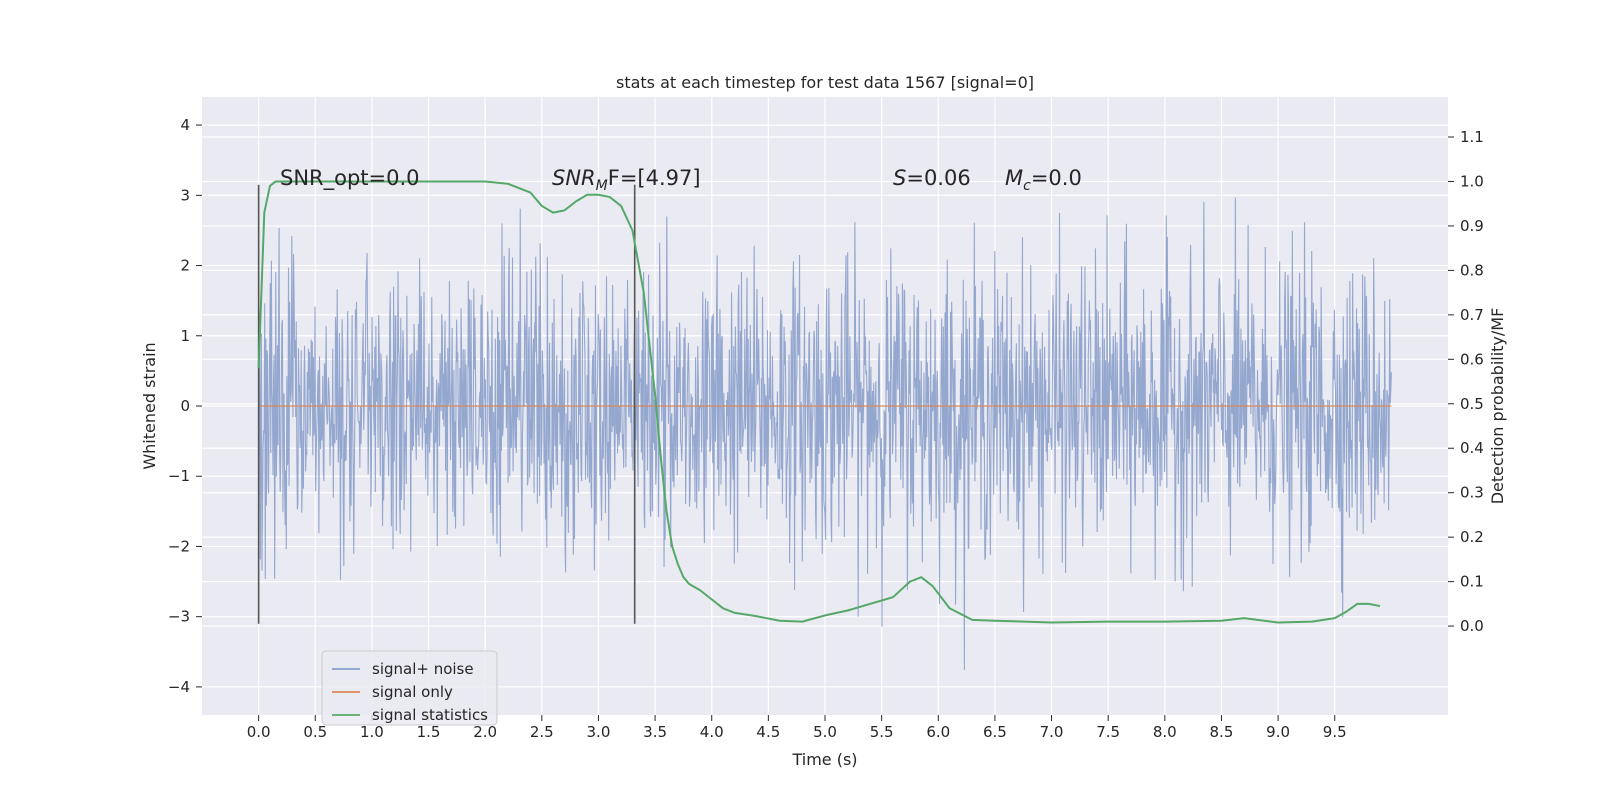 This screenshot has height=800, width=1600. What do you see at coordinates (185, 195) in the screenshot?
I see `y-tick-label: 3` at bounding box center [185, 195].